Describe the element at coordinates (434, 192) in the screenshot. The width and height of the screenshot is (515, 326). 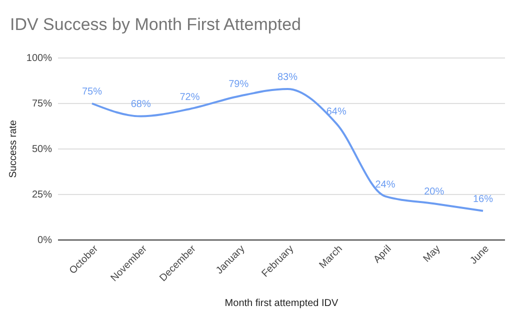
I see `data-label: 20%` at that location.